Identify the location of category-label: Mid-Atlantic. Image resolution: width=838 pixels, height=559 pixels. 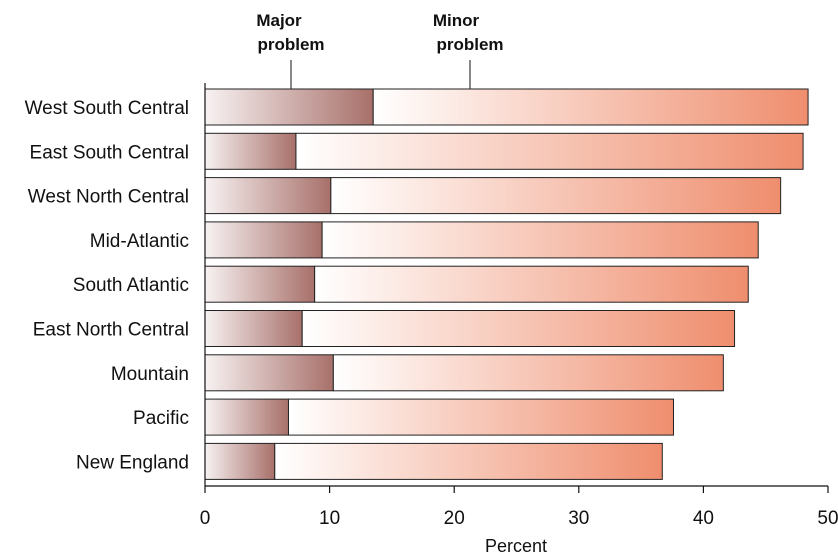
(139, 241).